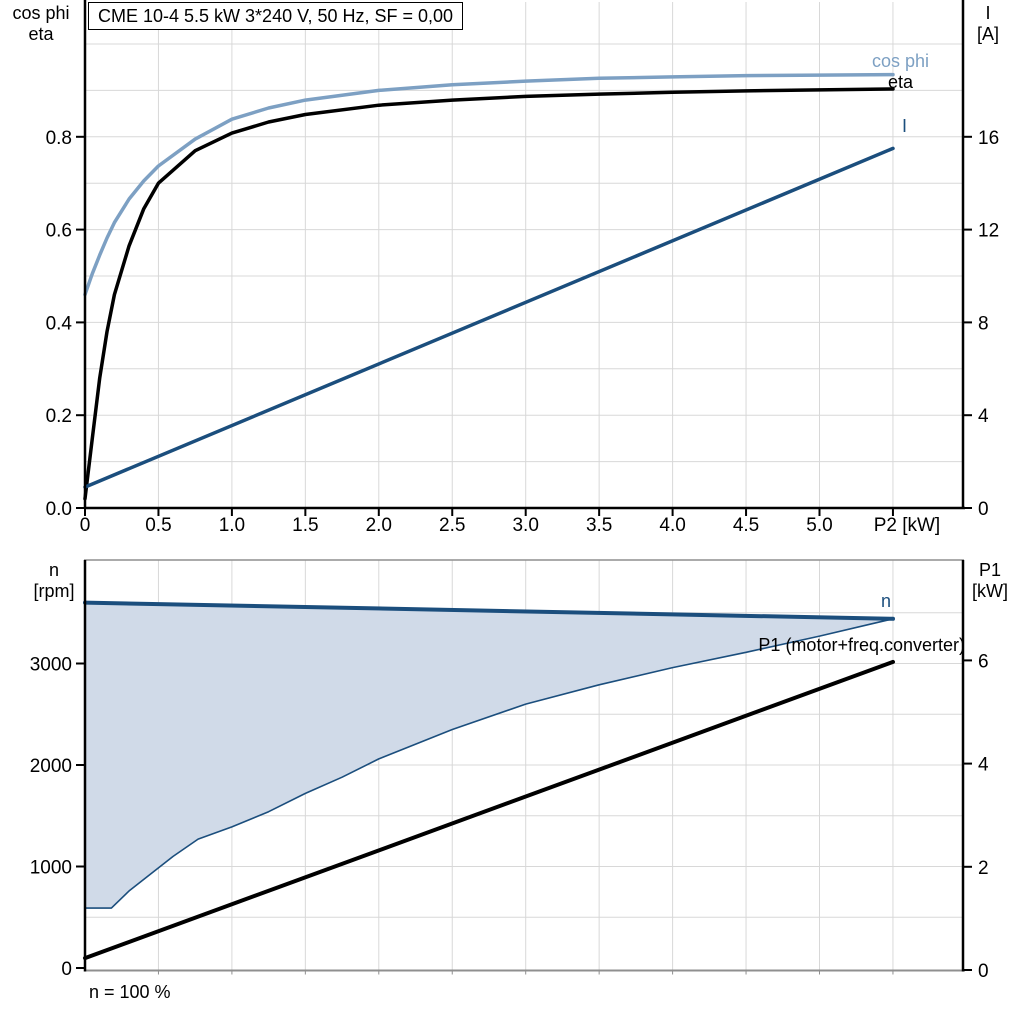  Describe the element at coordinates (59, 416) in the screenshot. I see `tick-label-left: 0.2` at that location.